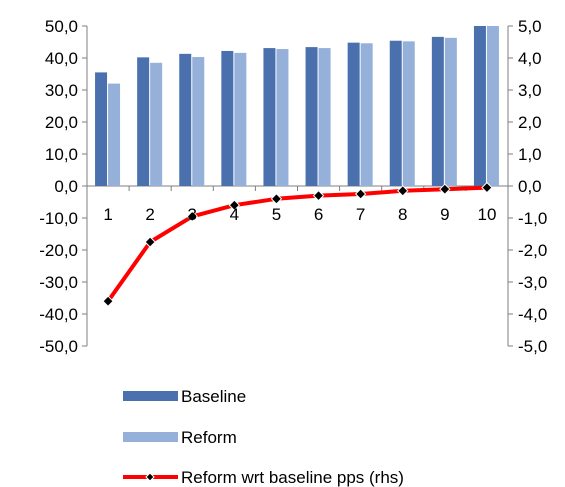  Describe the element at coordinates (150, 396) in the screenshot. I see `legend-swatch-baseline` at that location.